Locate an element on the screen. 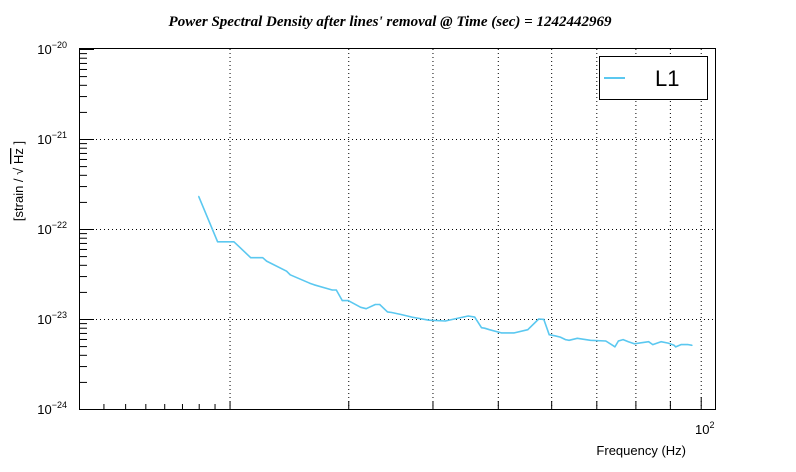  svg-text:[strain / √ Hz: [strain / √ Hz ] is located at coordinates (18, 181).